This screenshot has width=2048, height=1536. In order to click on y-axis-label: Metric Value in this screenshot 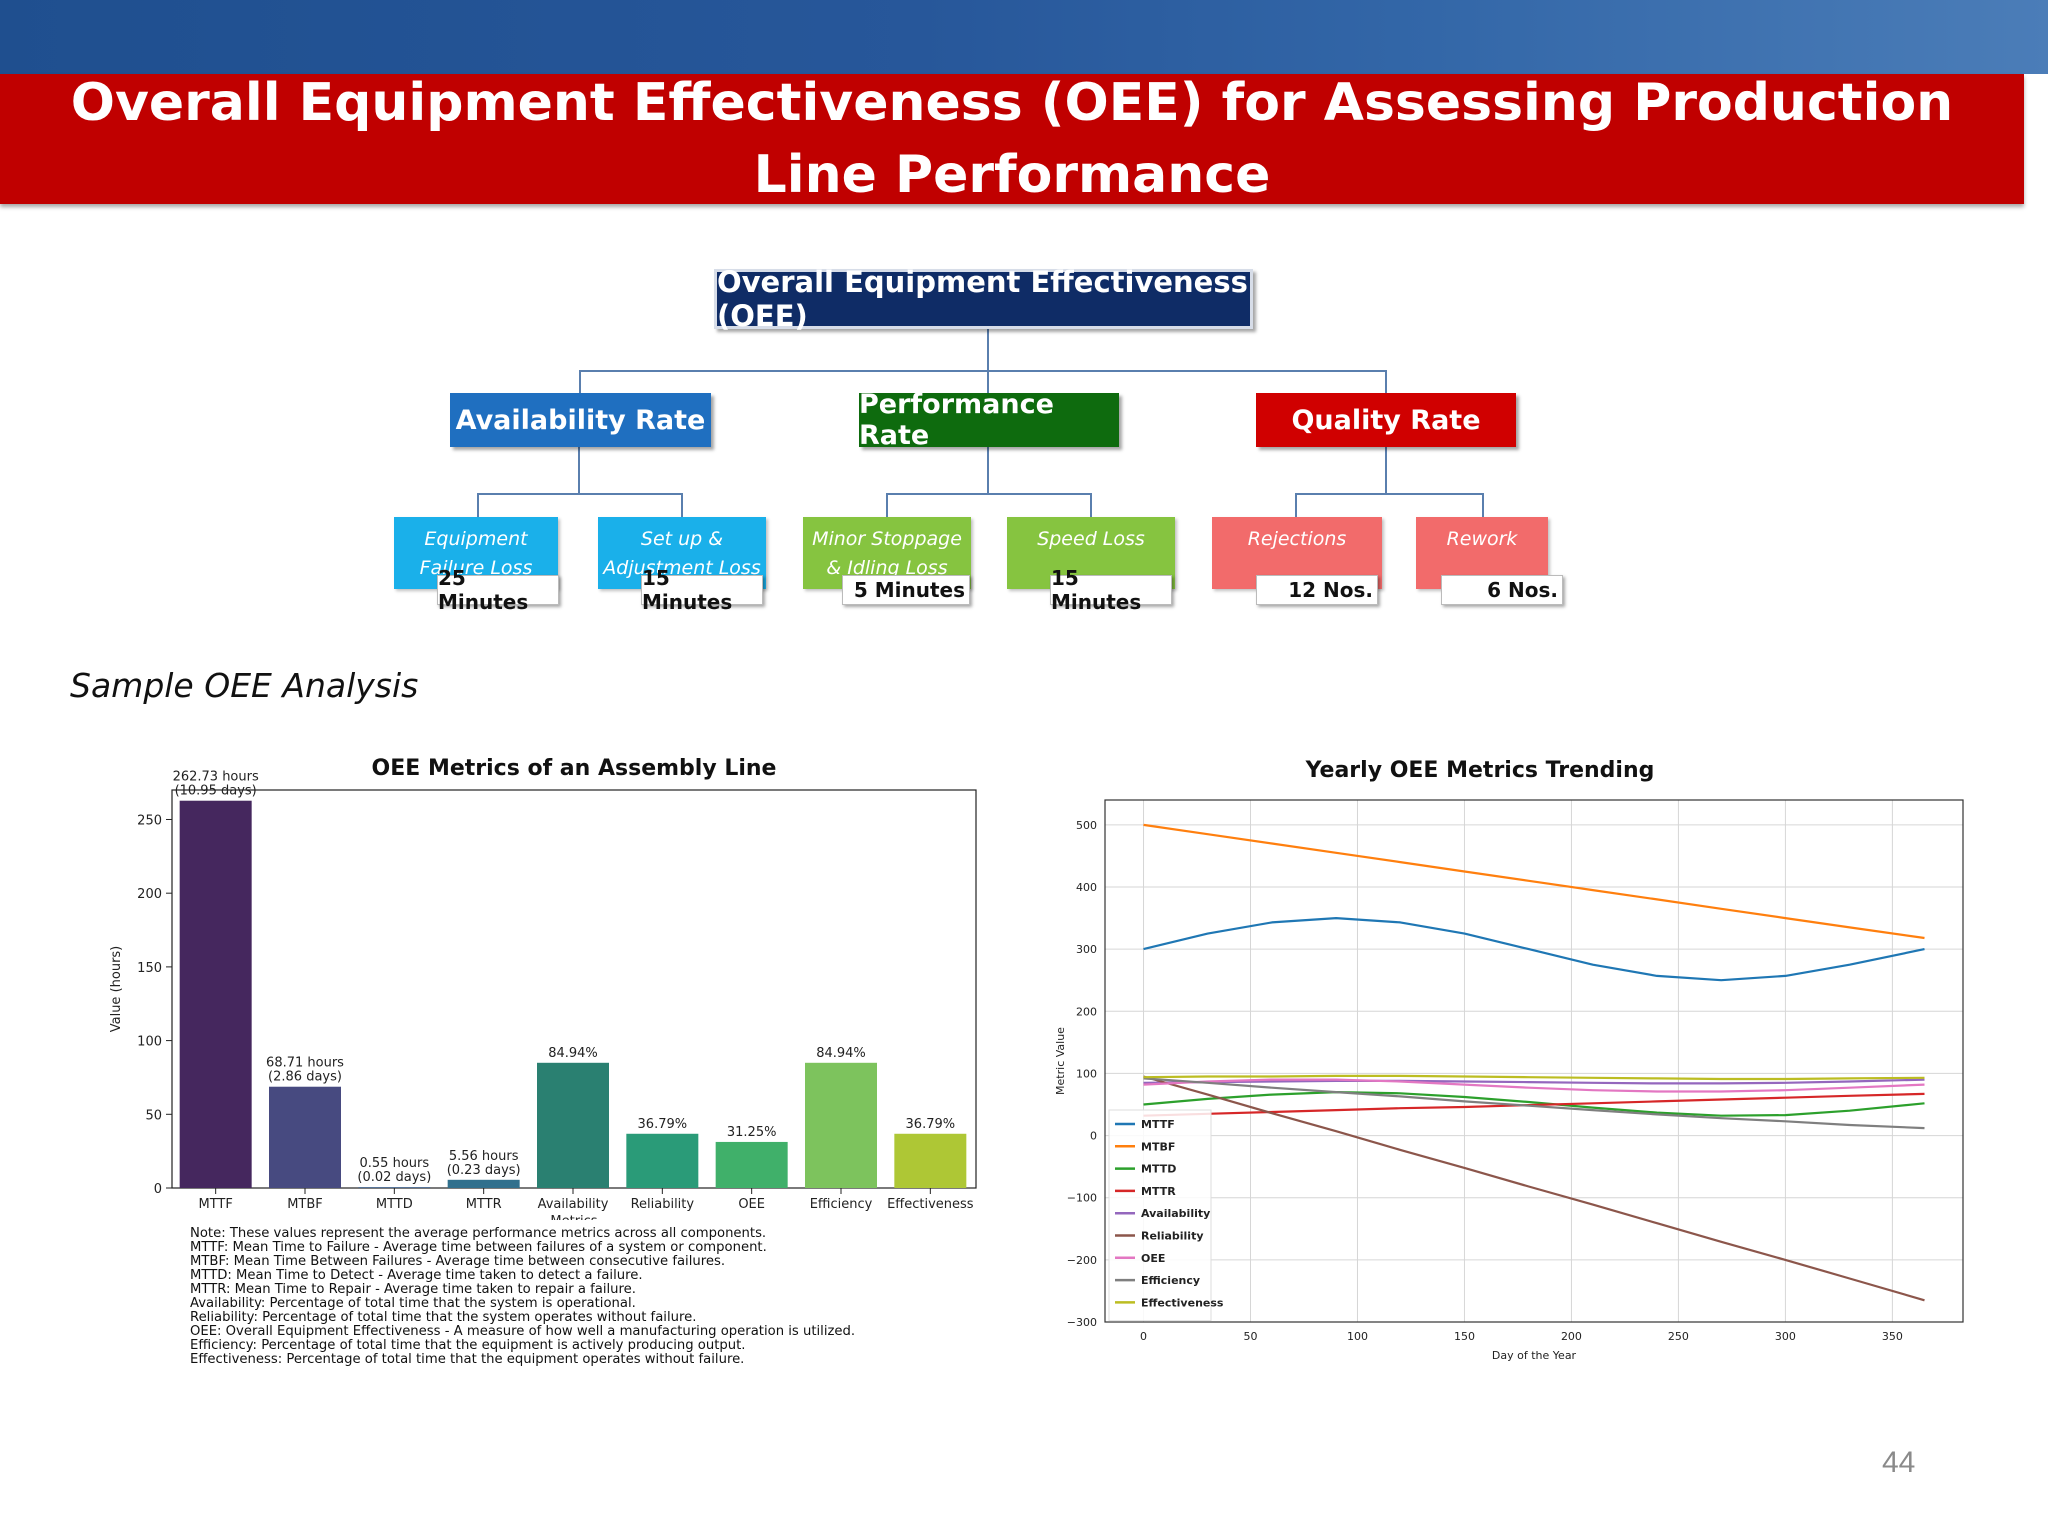, I will do `click(1060, 1061)`.